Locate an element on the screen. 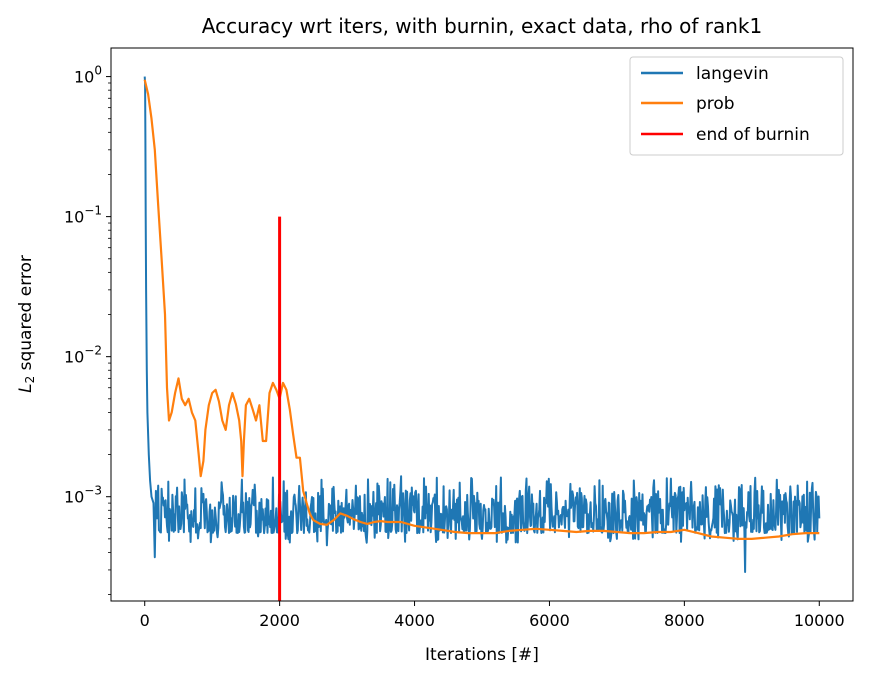 Image resolution: width=870 pixels, height=680 pixels. x-axis-label: Iterations [#] is located at coordinates (482, 655).